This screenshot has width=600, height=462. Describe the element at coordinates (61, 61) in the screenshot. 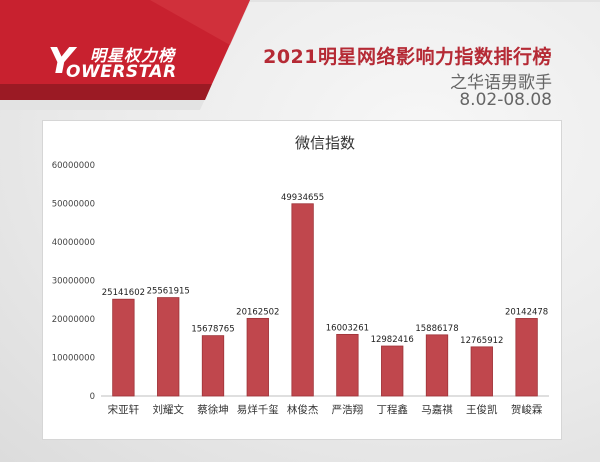

I see `logo-letter: Y` at that location.